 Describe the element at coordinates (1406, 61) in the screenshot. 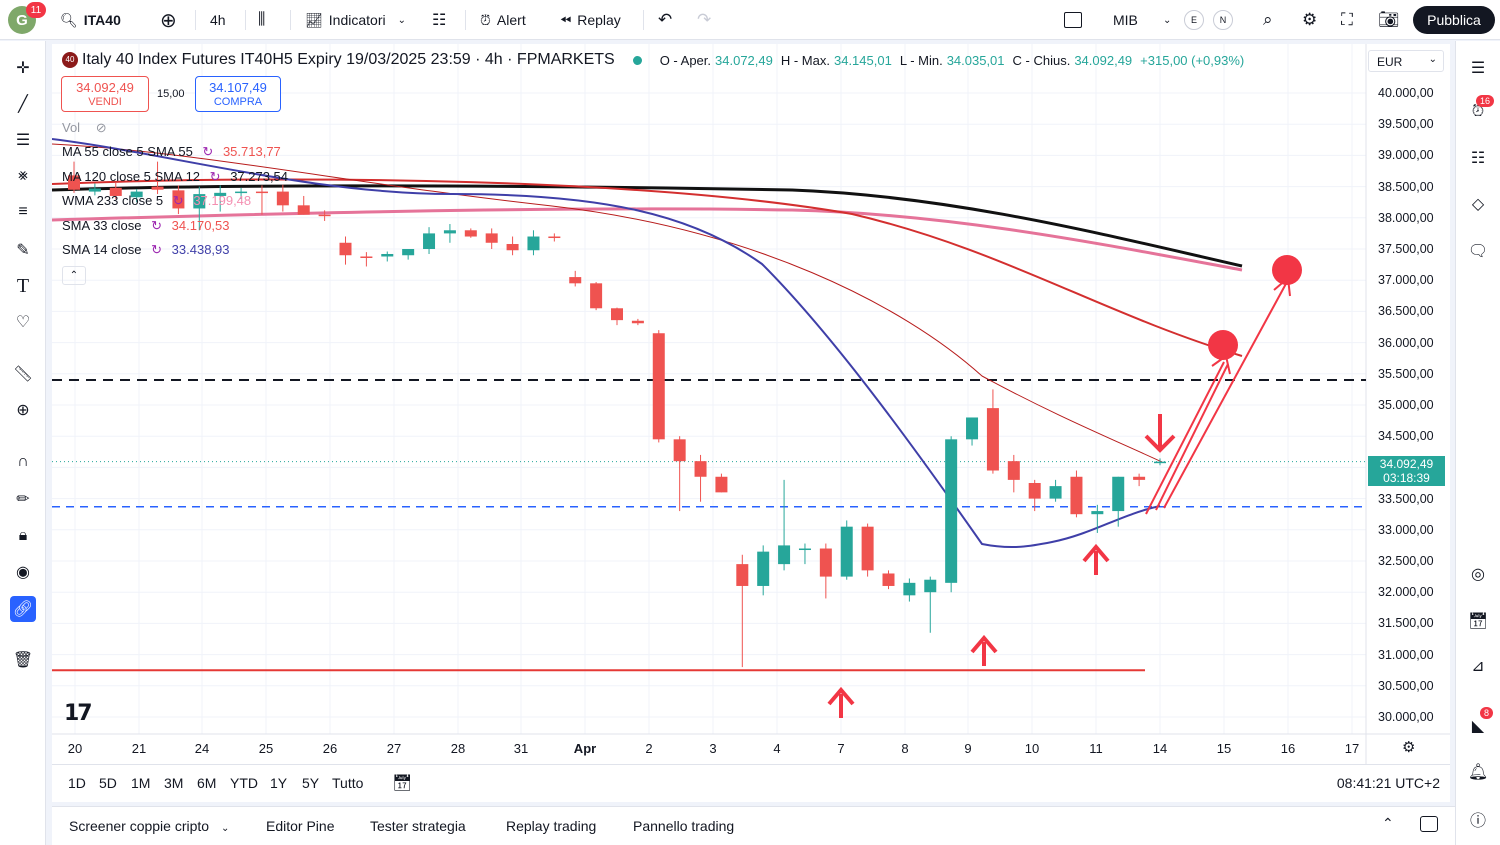

I see `currency-select: EUR ⌄` at that location.